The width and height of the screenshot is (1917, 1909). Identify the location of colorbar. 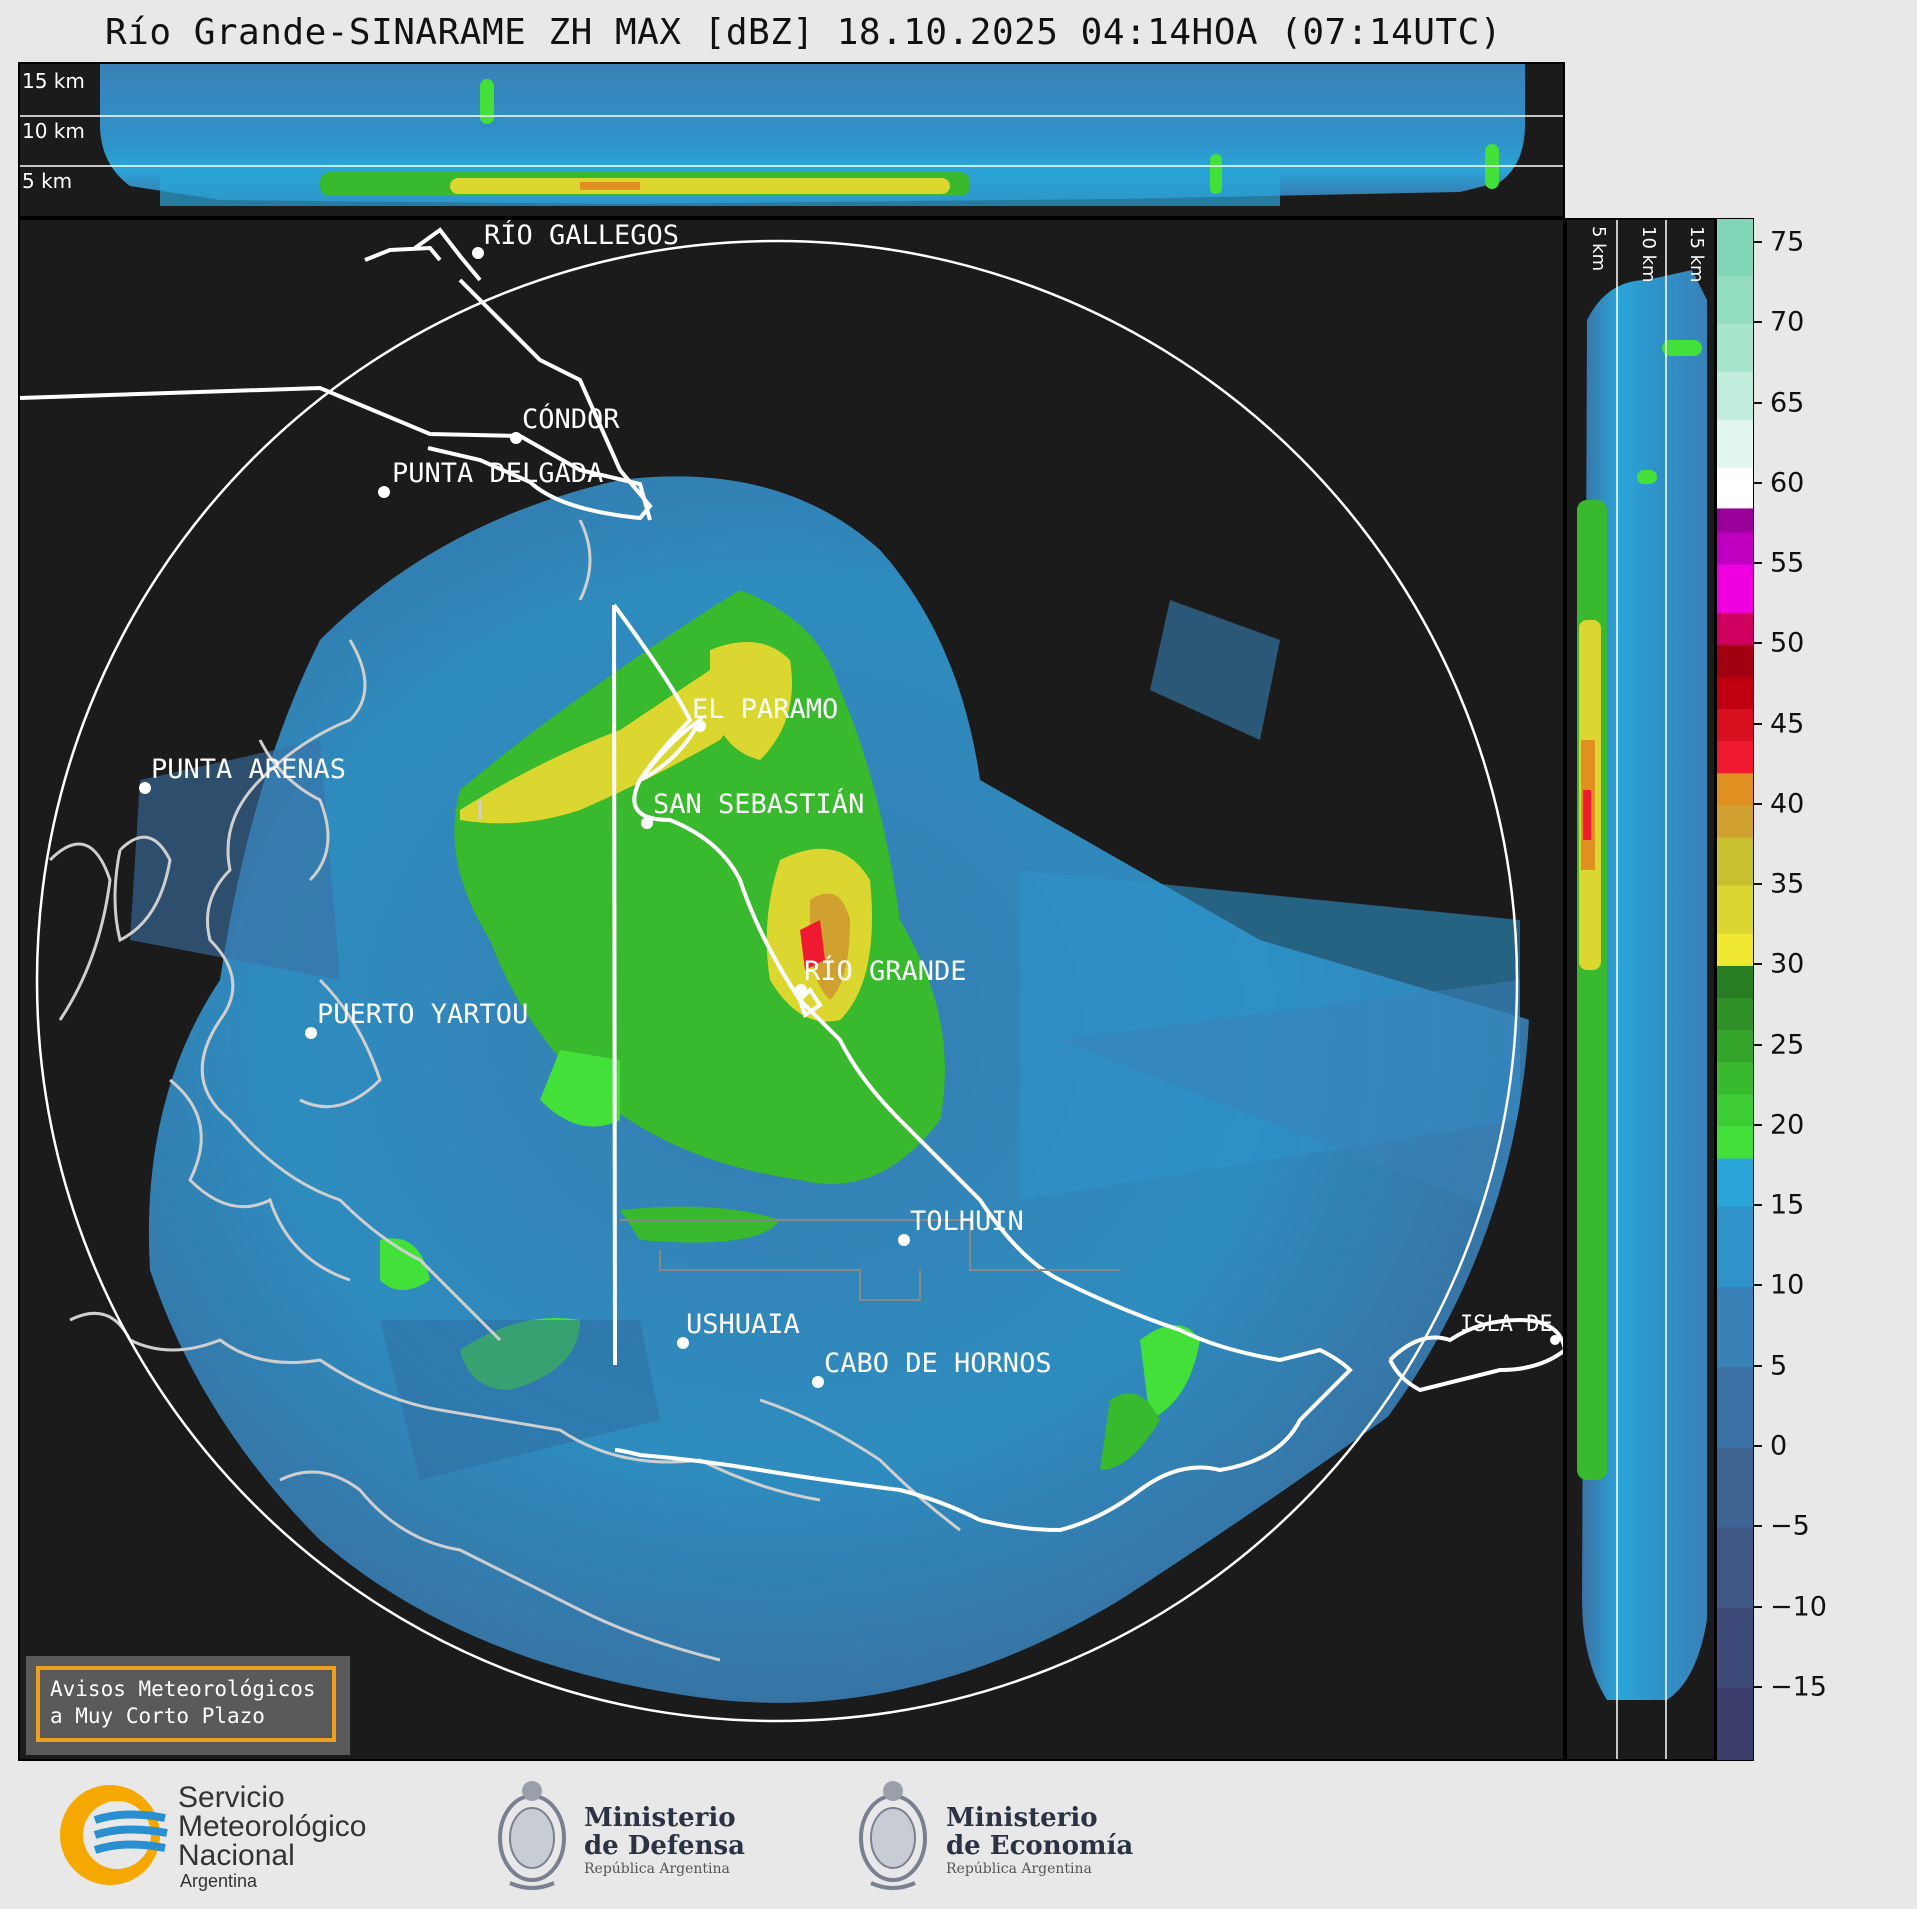
(1735, 989).